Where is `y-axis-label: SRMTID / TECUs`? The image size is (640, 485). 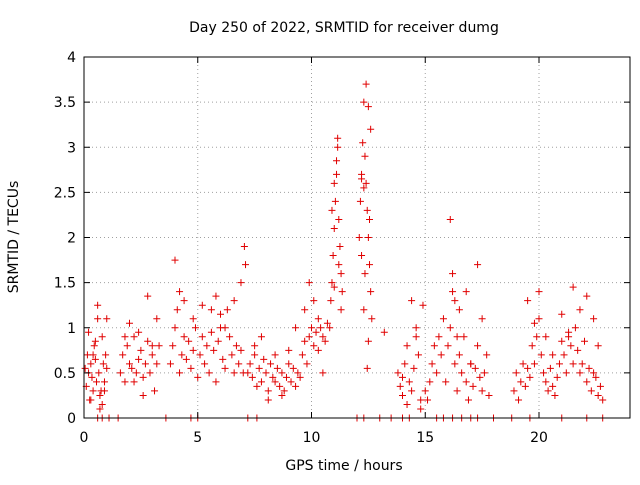 y-axis-label: SRMTID / TECUs is located at coordinates (14, 237).